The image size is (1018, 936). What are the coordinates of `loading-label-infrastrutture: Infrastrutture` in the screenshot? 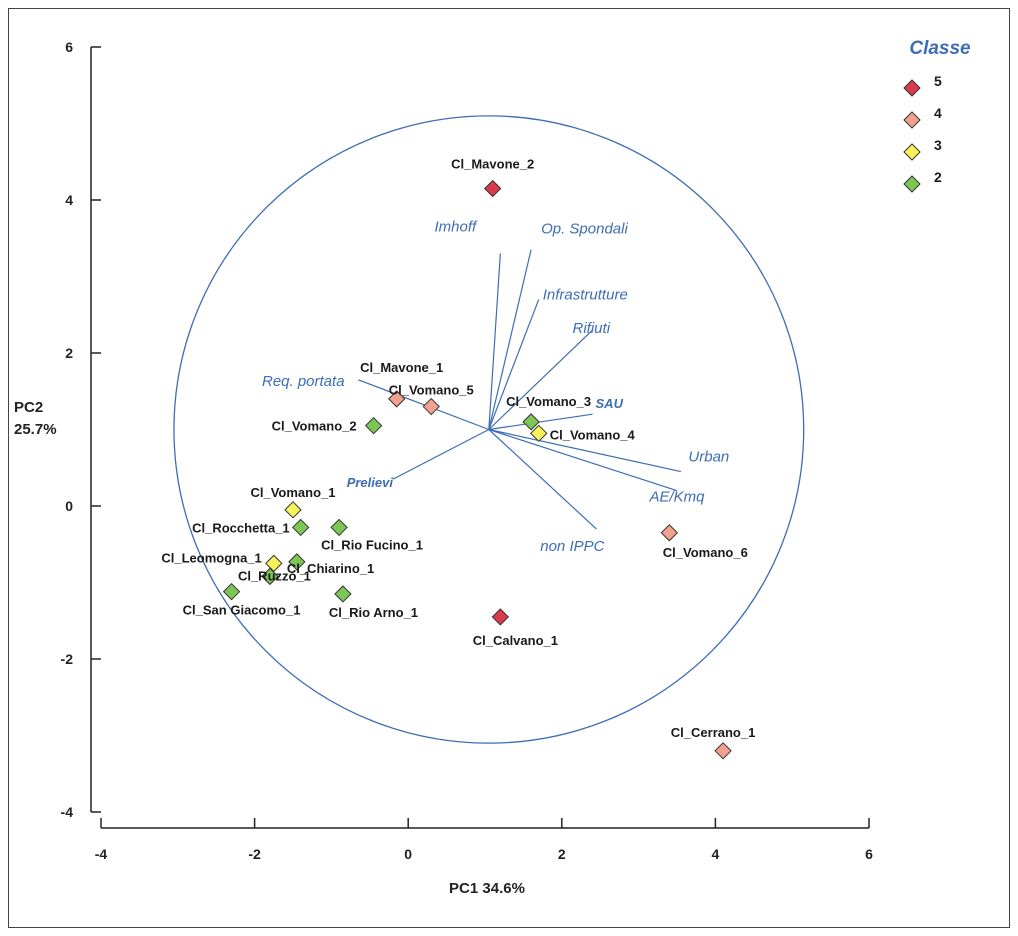 It's located at (585, 294).